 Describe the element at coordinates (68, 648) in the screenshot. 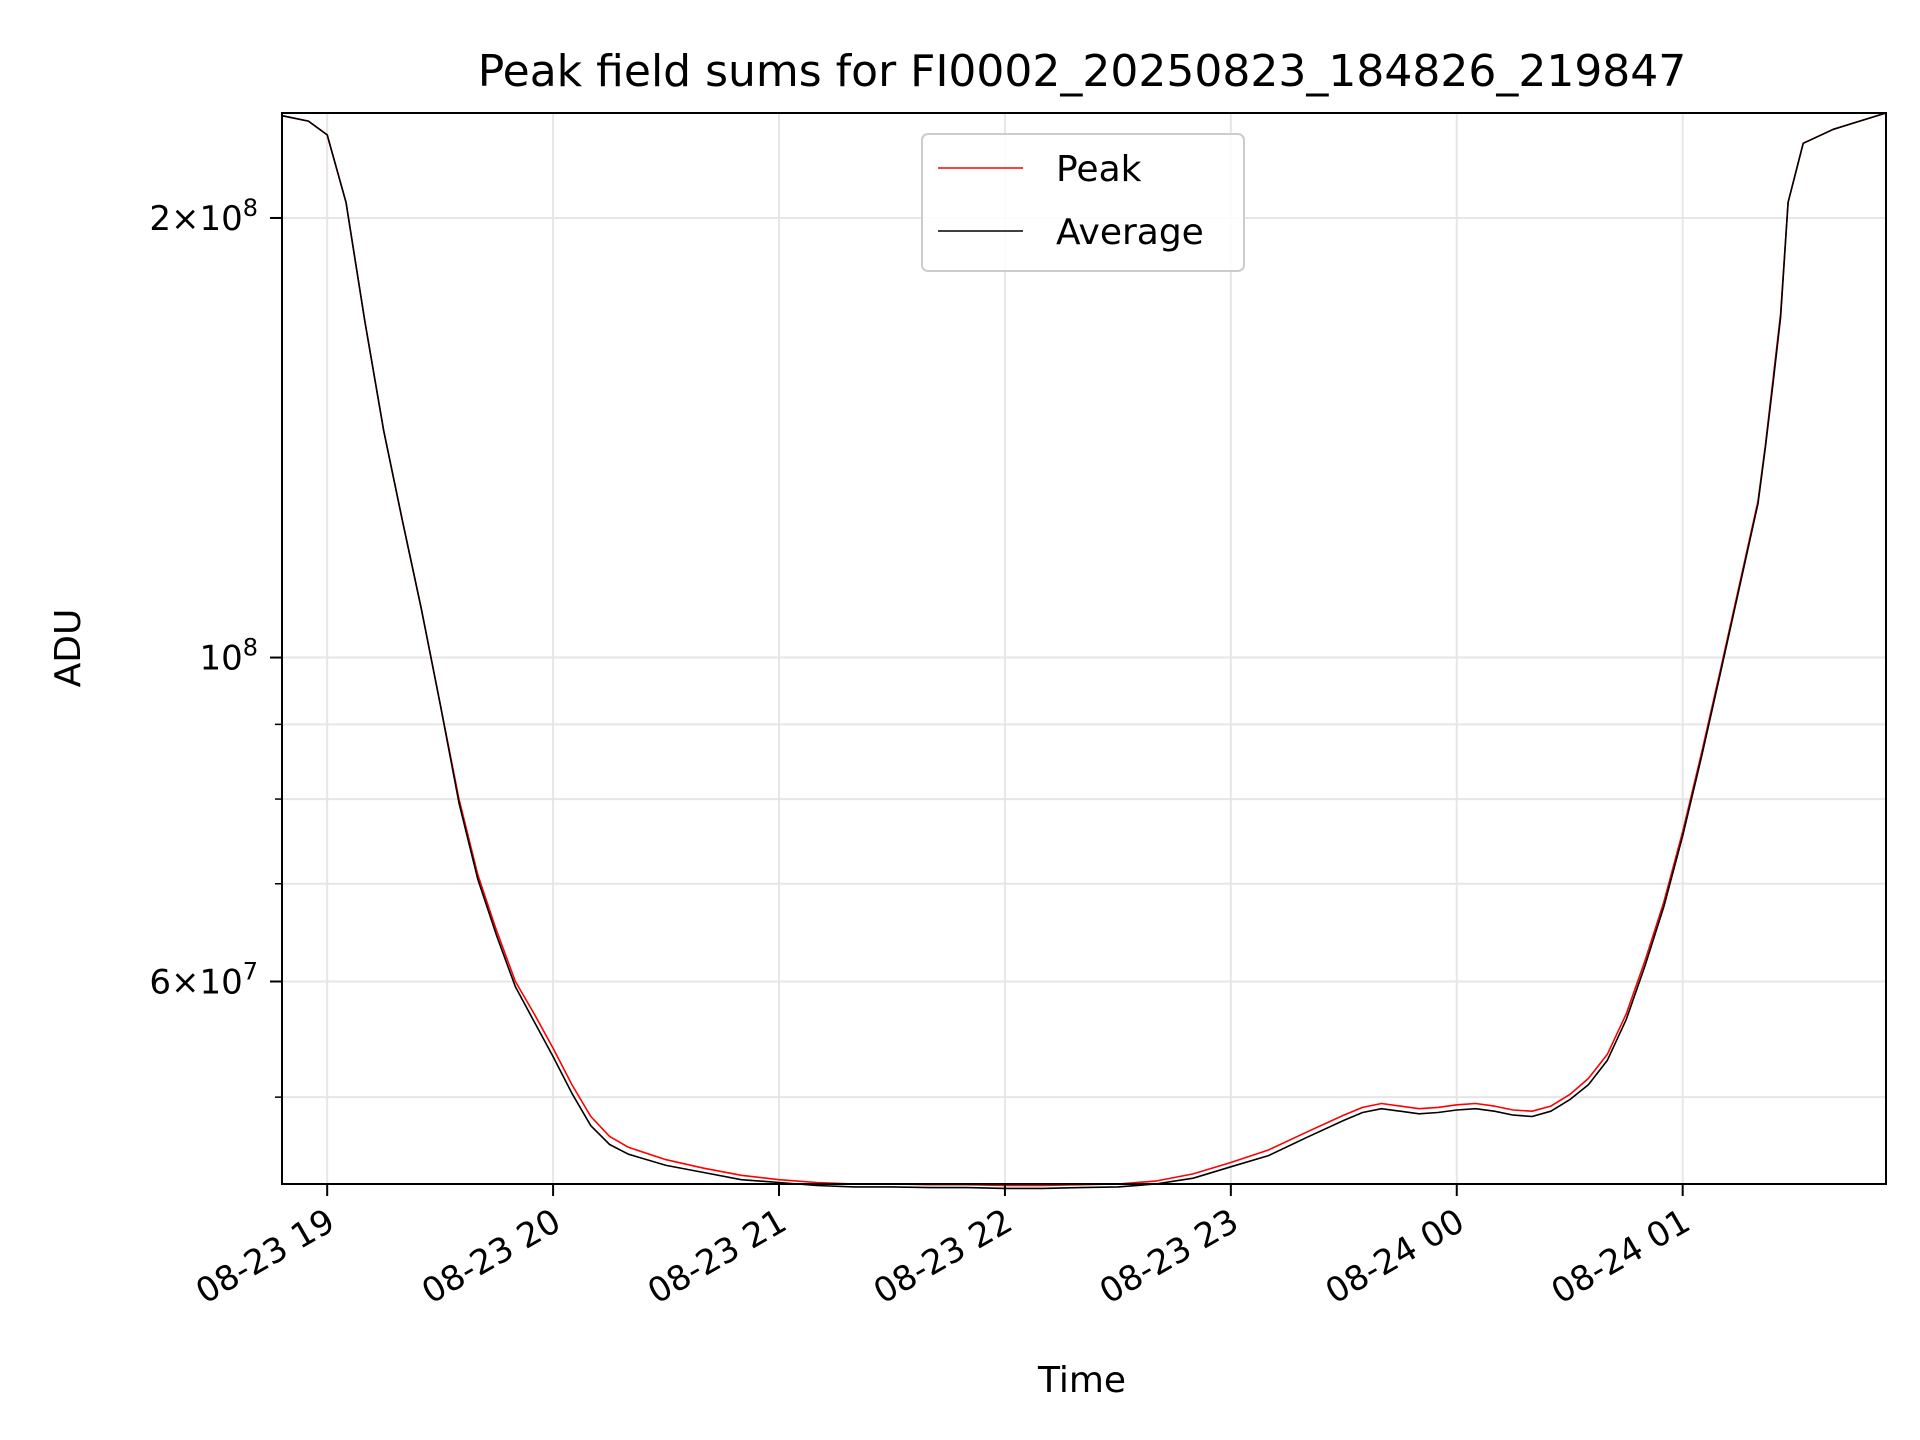

I see `y-axis-label: ADU` at that location.